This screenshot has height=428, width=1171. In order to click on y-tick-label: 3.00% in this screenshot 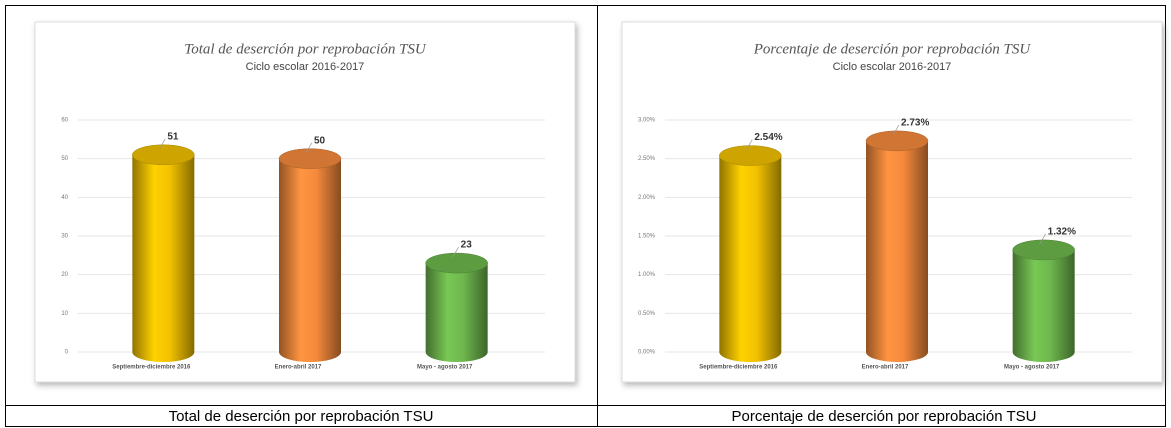, I will do `click(647, 121)`.